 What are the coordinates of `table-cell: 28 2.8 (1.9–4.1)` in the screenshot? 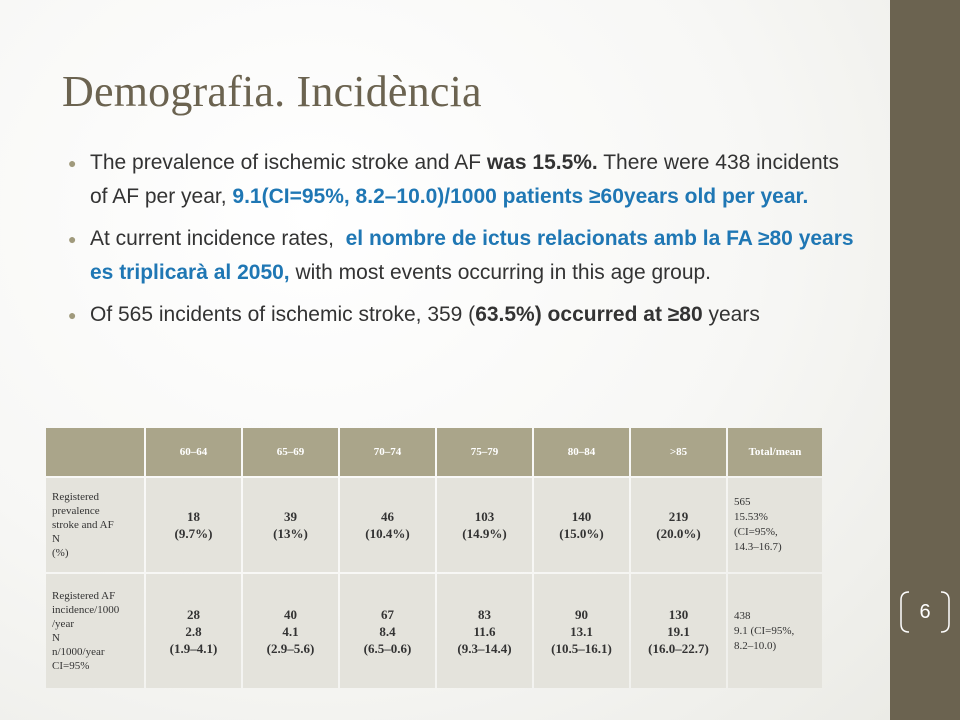 It's located at (193, 631).